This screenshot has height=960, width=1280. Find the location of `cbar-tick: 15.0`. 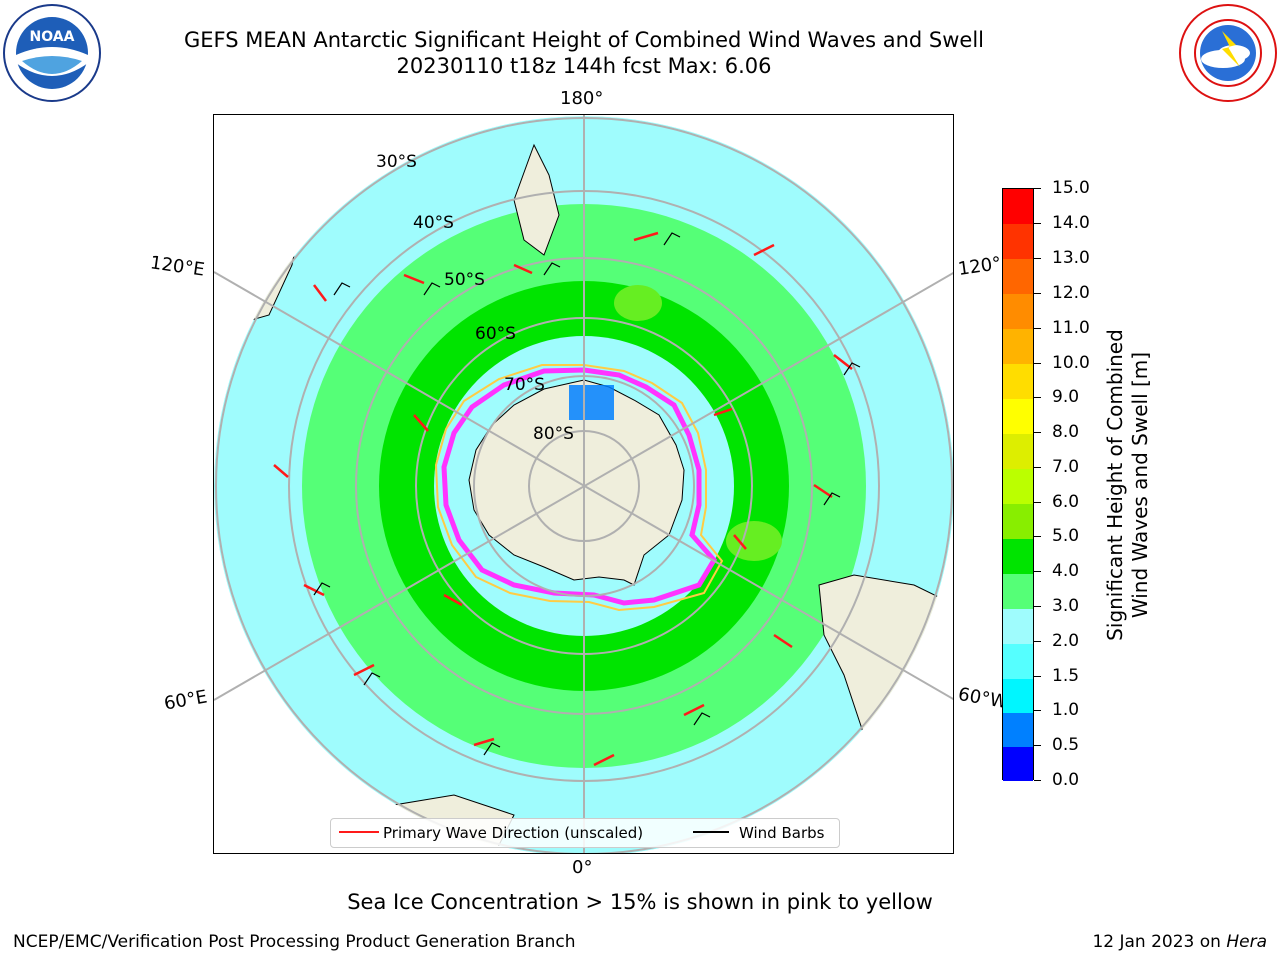

cbar-tick: 15.0 is located at coordinates (1062, 188).